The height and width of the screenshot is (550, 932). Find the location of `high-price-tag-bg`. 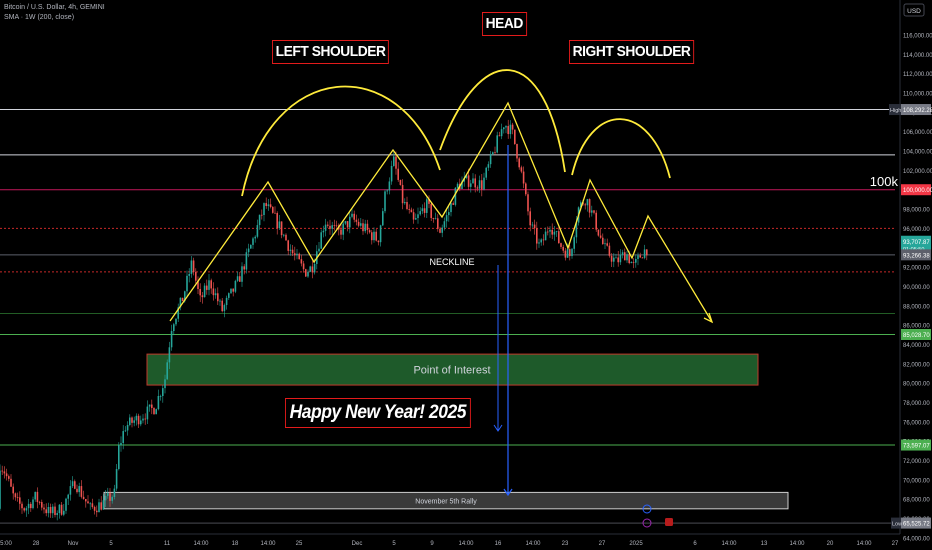

high-price-tag-bg is located at coordinates (916, 110).